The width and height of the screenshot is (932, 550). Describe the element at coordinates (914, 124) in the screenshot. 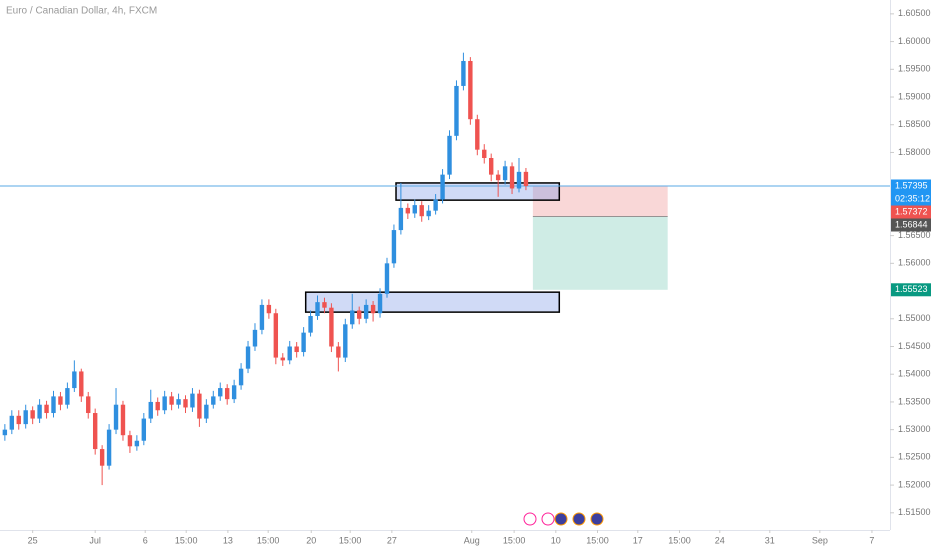

I see `y-tick-label: 1.58500` at that location.